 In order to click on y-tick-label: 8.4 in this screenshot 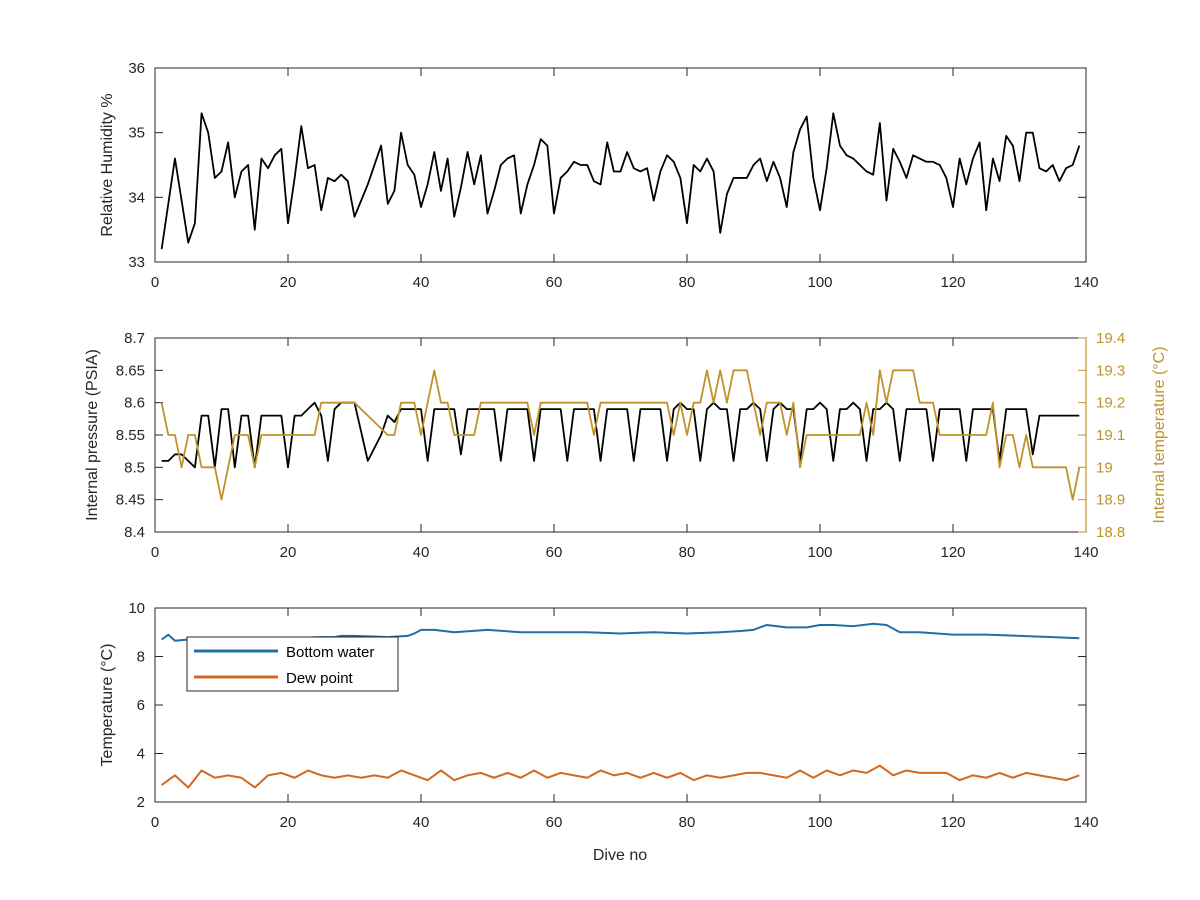, I will do `click(134, 532)`.